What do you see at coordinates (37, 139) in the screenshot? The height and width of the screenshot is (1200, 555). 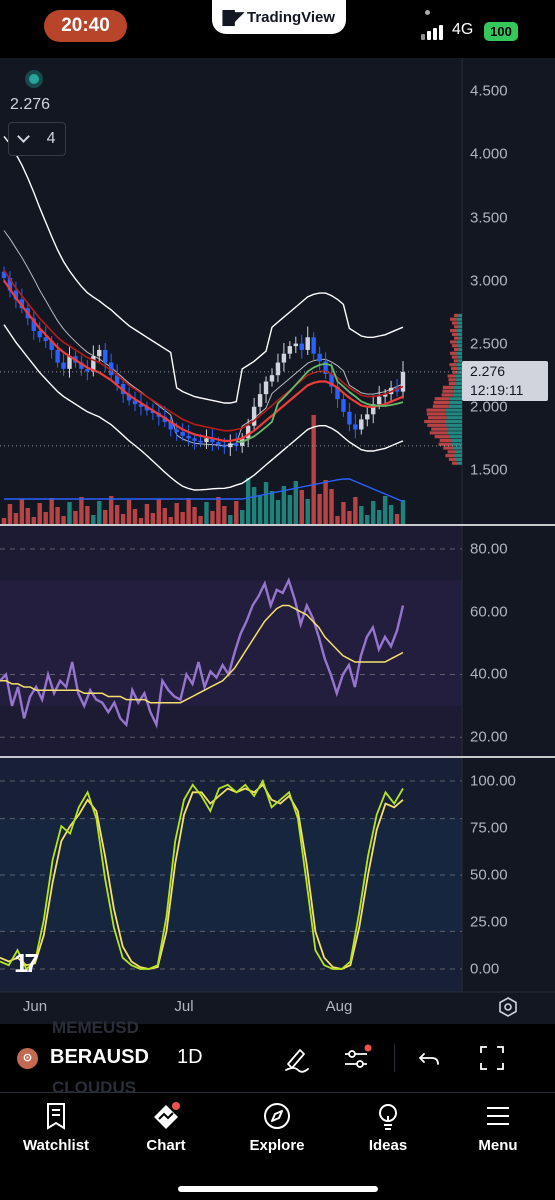 I see `indicator-collapse-button: 4` at bounding box center [37, 139].